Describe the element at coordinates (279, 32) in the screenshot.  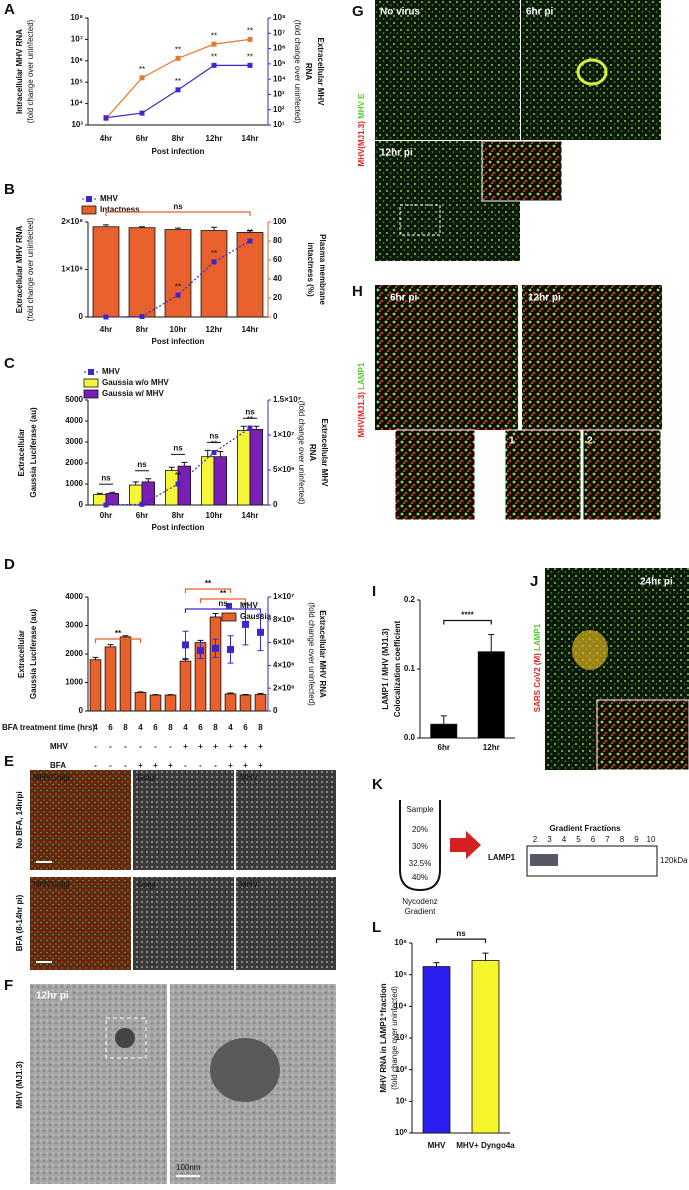
I see `y2-tick-label: 10⁷` at that location.